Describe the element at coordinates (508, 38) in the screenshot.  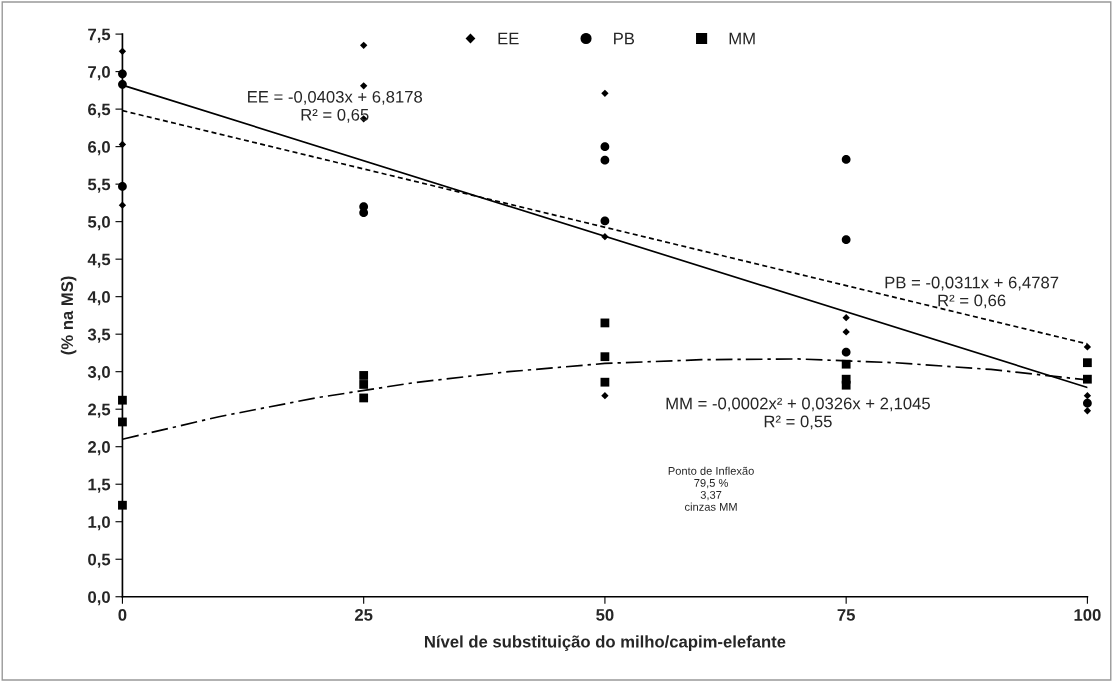
I see `legend-label: EE` at that location.